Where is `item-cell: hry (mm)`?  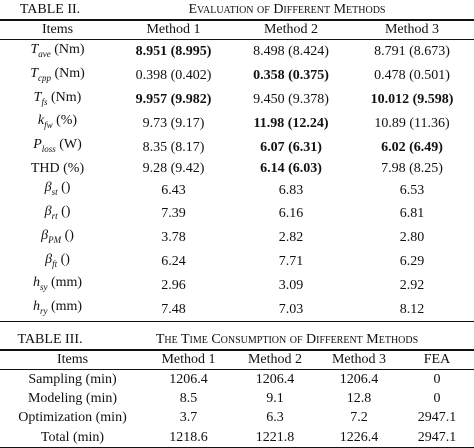 item-cell: hry (mm) is located at coordinates (57, 309).